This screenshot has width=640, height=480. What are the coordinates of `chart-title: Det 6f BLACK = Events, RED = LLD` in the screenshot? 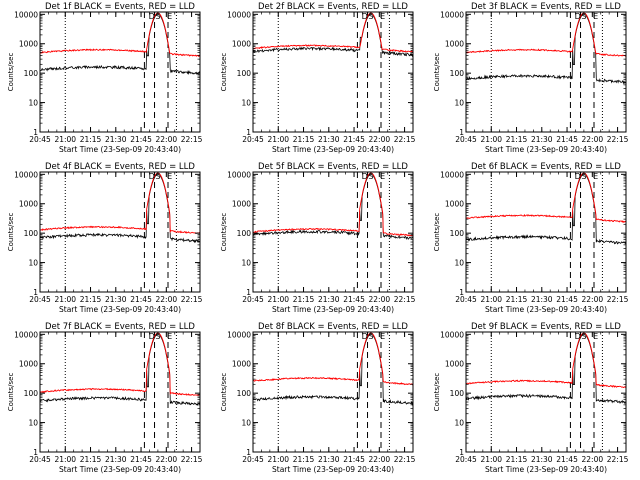 It's located at (546, 167).